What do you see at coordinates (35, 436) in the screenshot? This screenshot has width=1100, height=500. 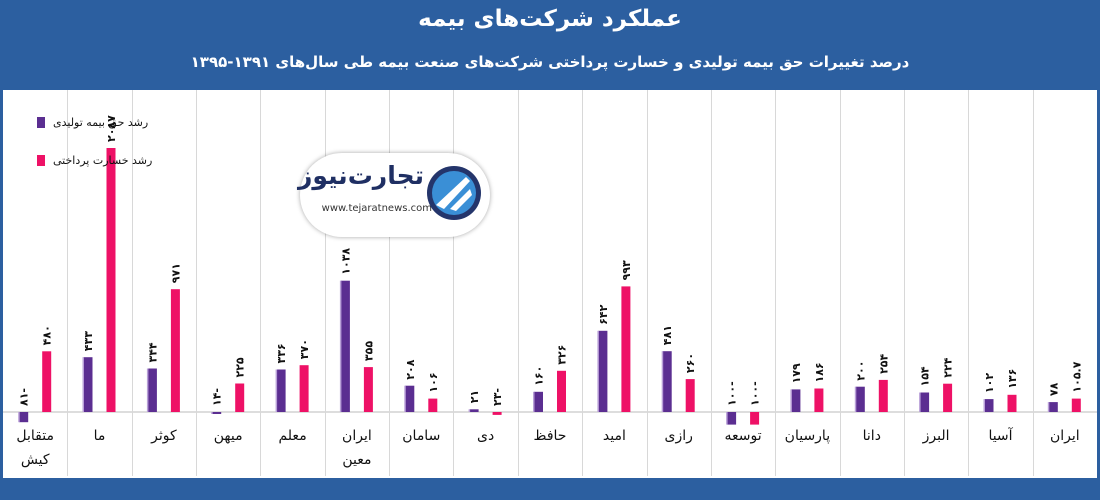 I see `category-label: متقابل` at bounding box center [35, 436].